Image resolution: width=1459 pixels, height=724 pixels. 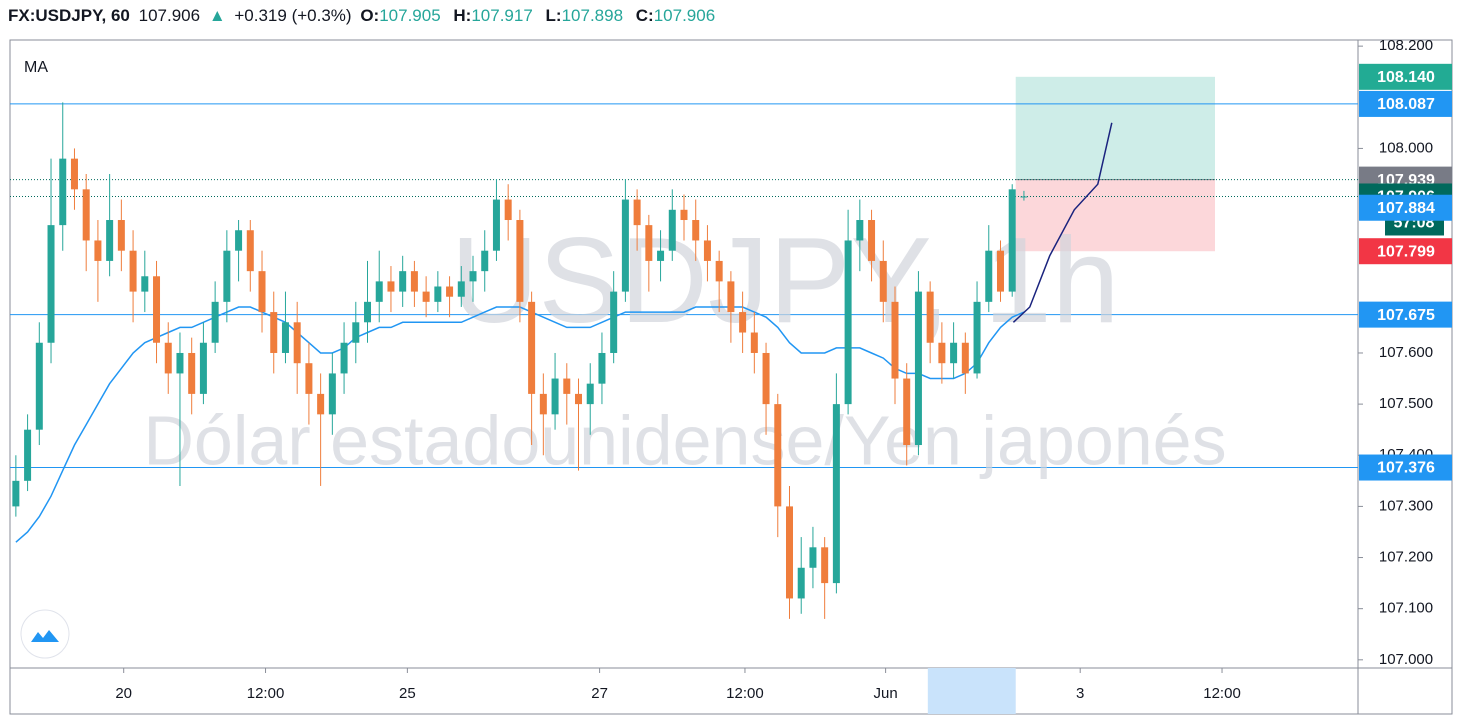 I want to click on ohlc-value: 107.898, so click(x=592, y=15).